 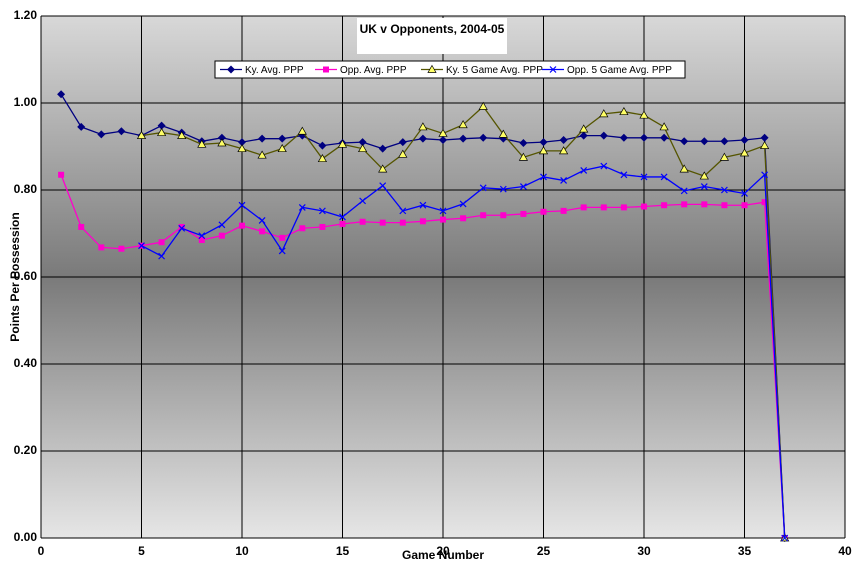 What do you see at coordinates (26, 537) in the screenshot?
I see `y-tick-label: 0.00` at bounding box center [26, 537].